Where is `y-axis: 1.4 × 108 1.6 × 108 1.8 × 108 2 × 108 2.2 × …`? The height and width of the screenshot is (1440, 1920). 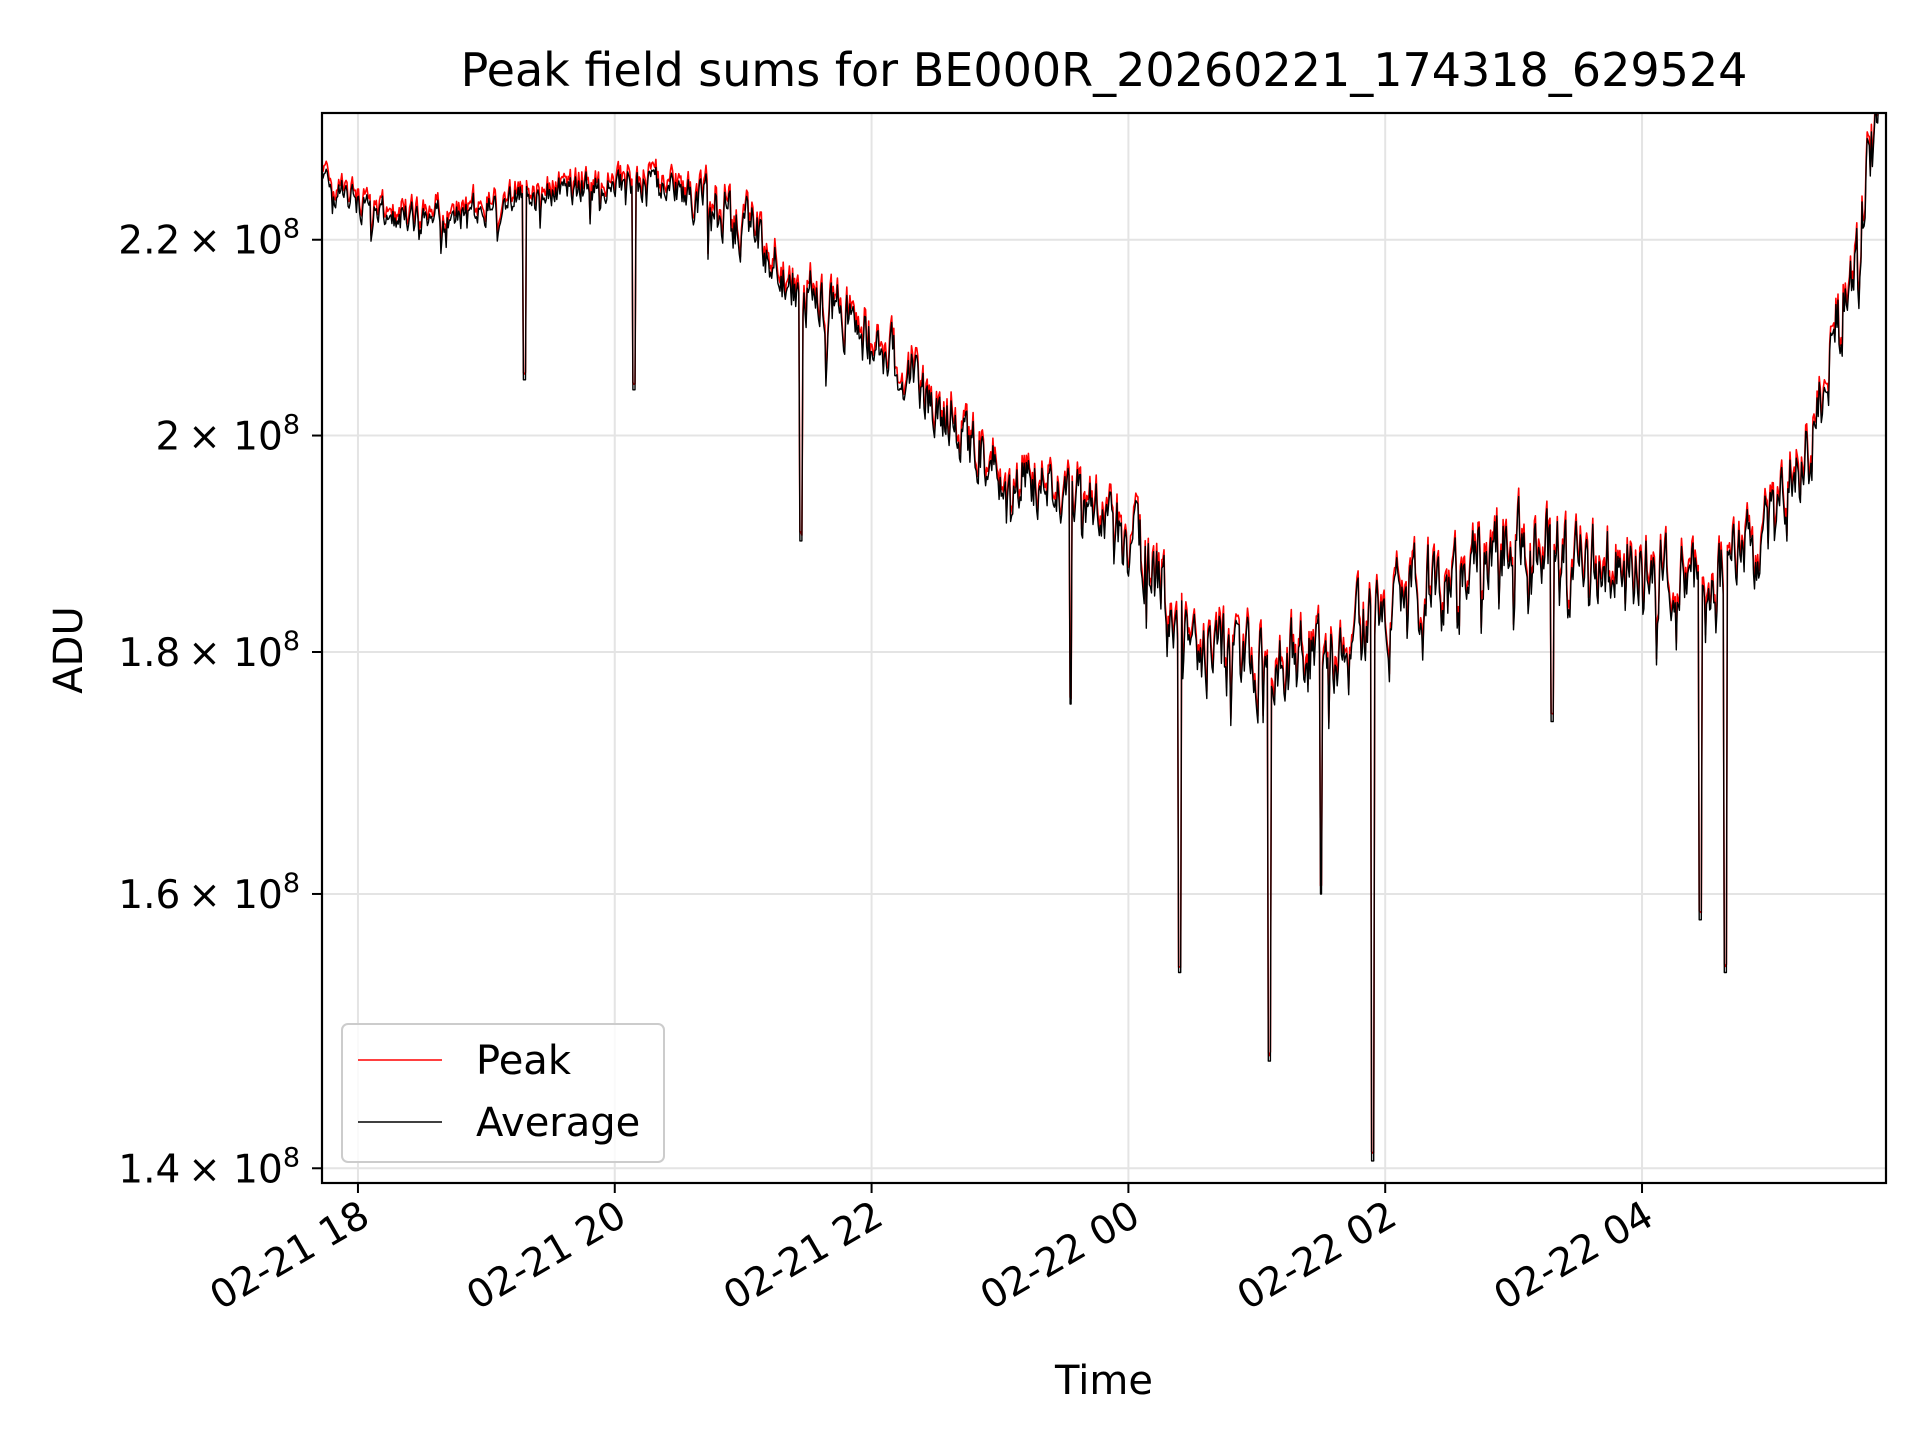
y-axis: 1.4 × 108 1.6 × 108 1.8 × 108 2 × 108 2.2 × … is located at coordinates (220, 703).